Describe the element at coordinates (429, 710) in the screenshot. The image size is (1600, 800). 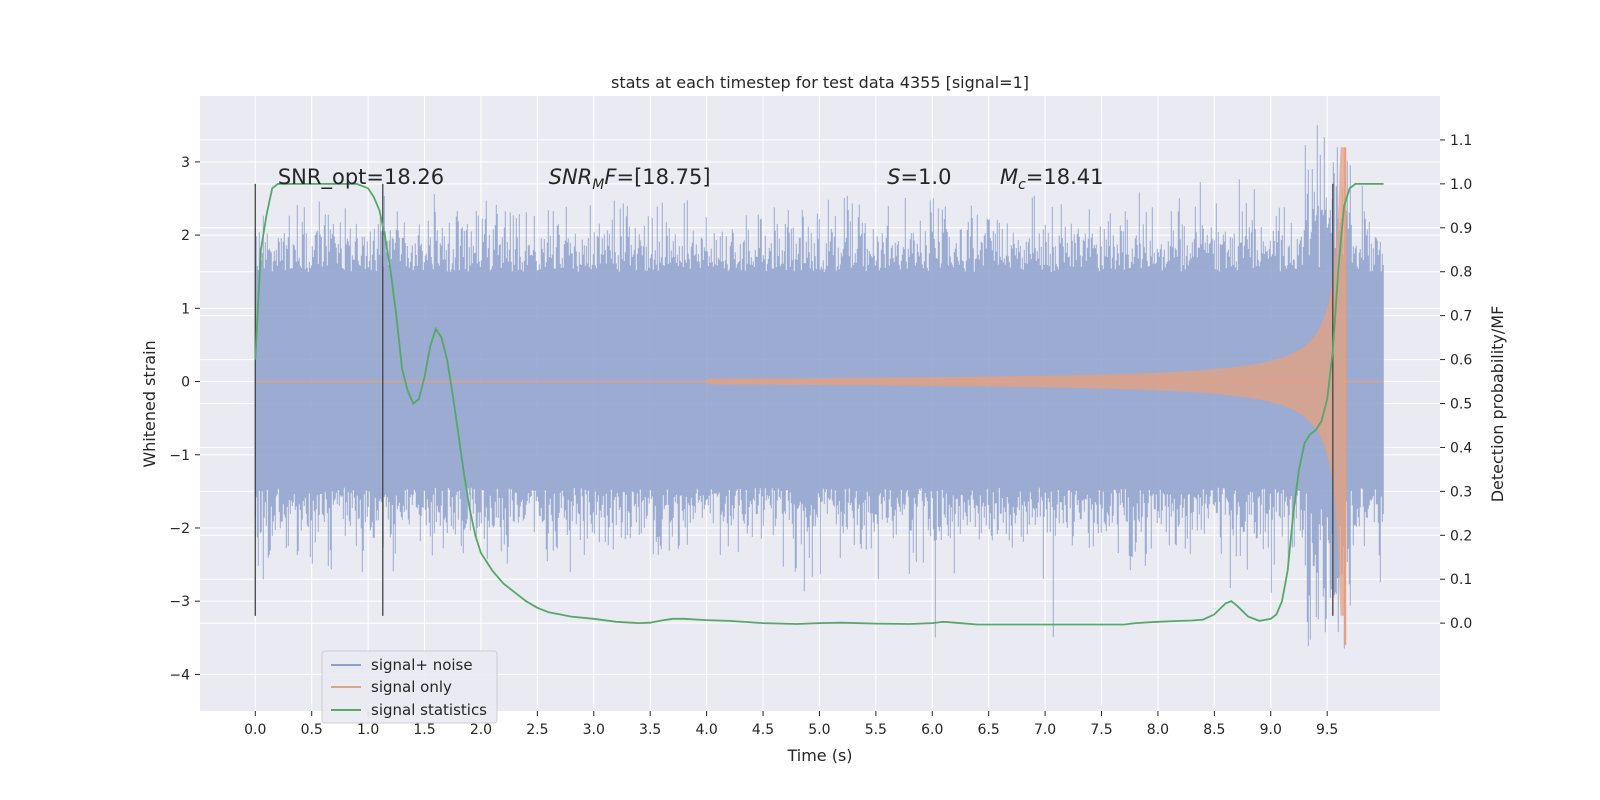
I see `legend-label-signal-statistics: signal statistics` at that location.